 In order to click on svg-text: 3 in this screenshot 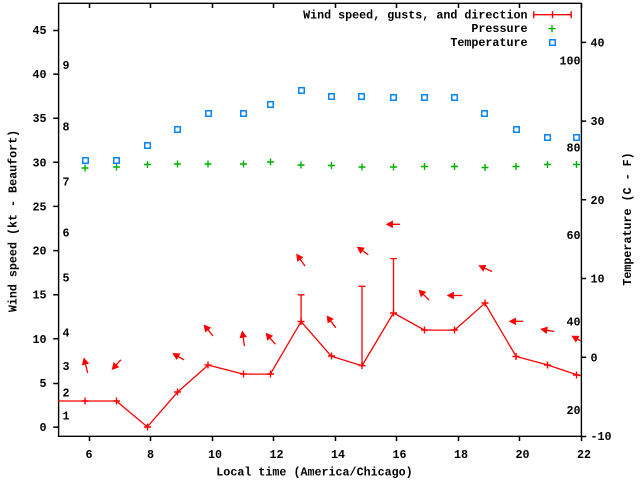, I will do `click(66, 367)`.